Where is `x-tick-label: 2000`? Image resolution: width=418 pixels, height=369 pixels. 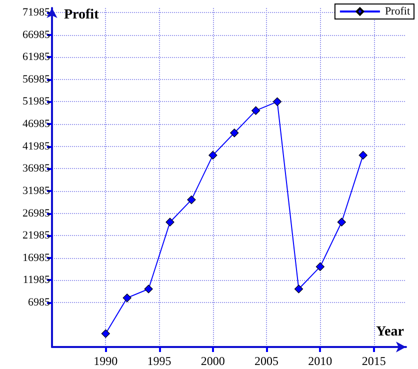
x-tick-label: 2000 is located at coordinates (212, 361).